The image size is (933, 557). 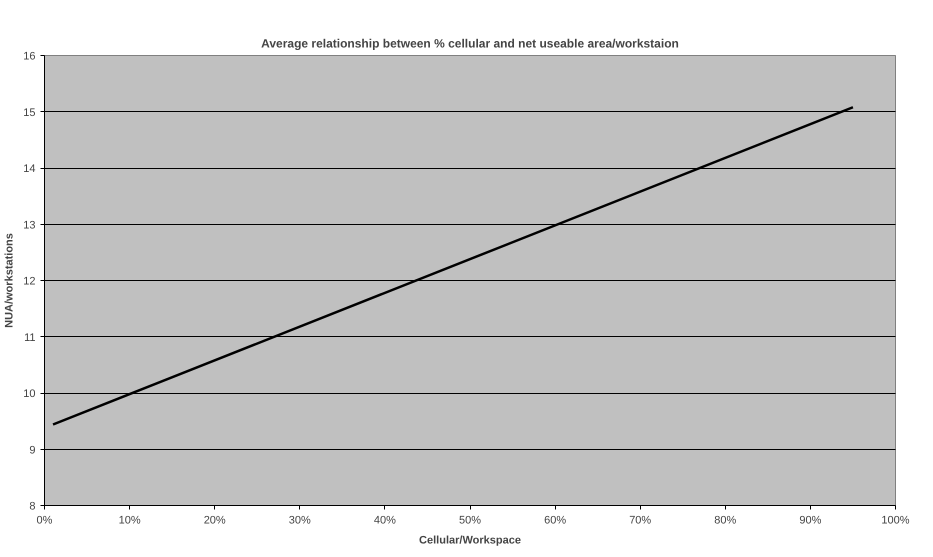 I want to click on x-tick-label: 30%, so click(x=300, y=520).